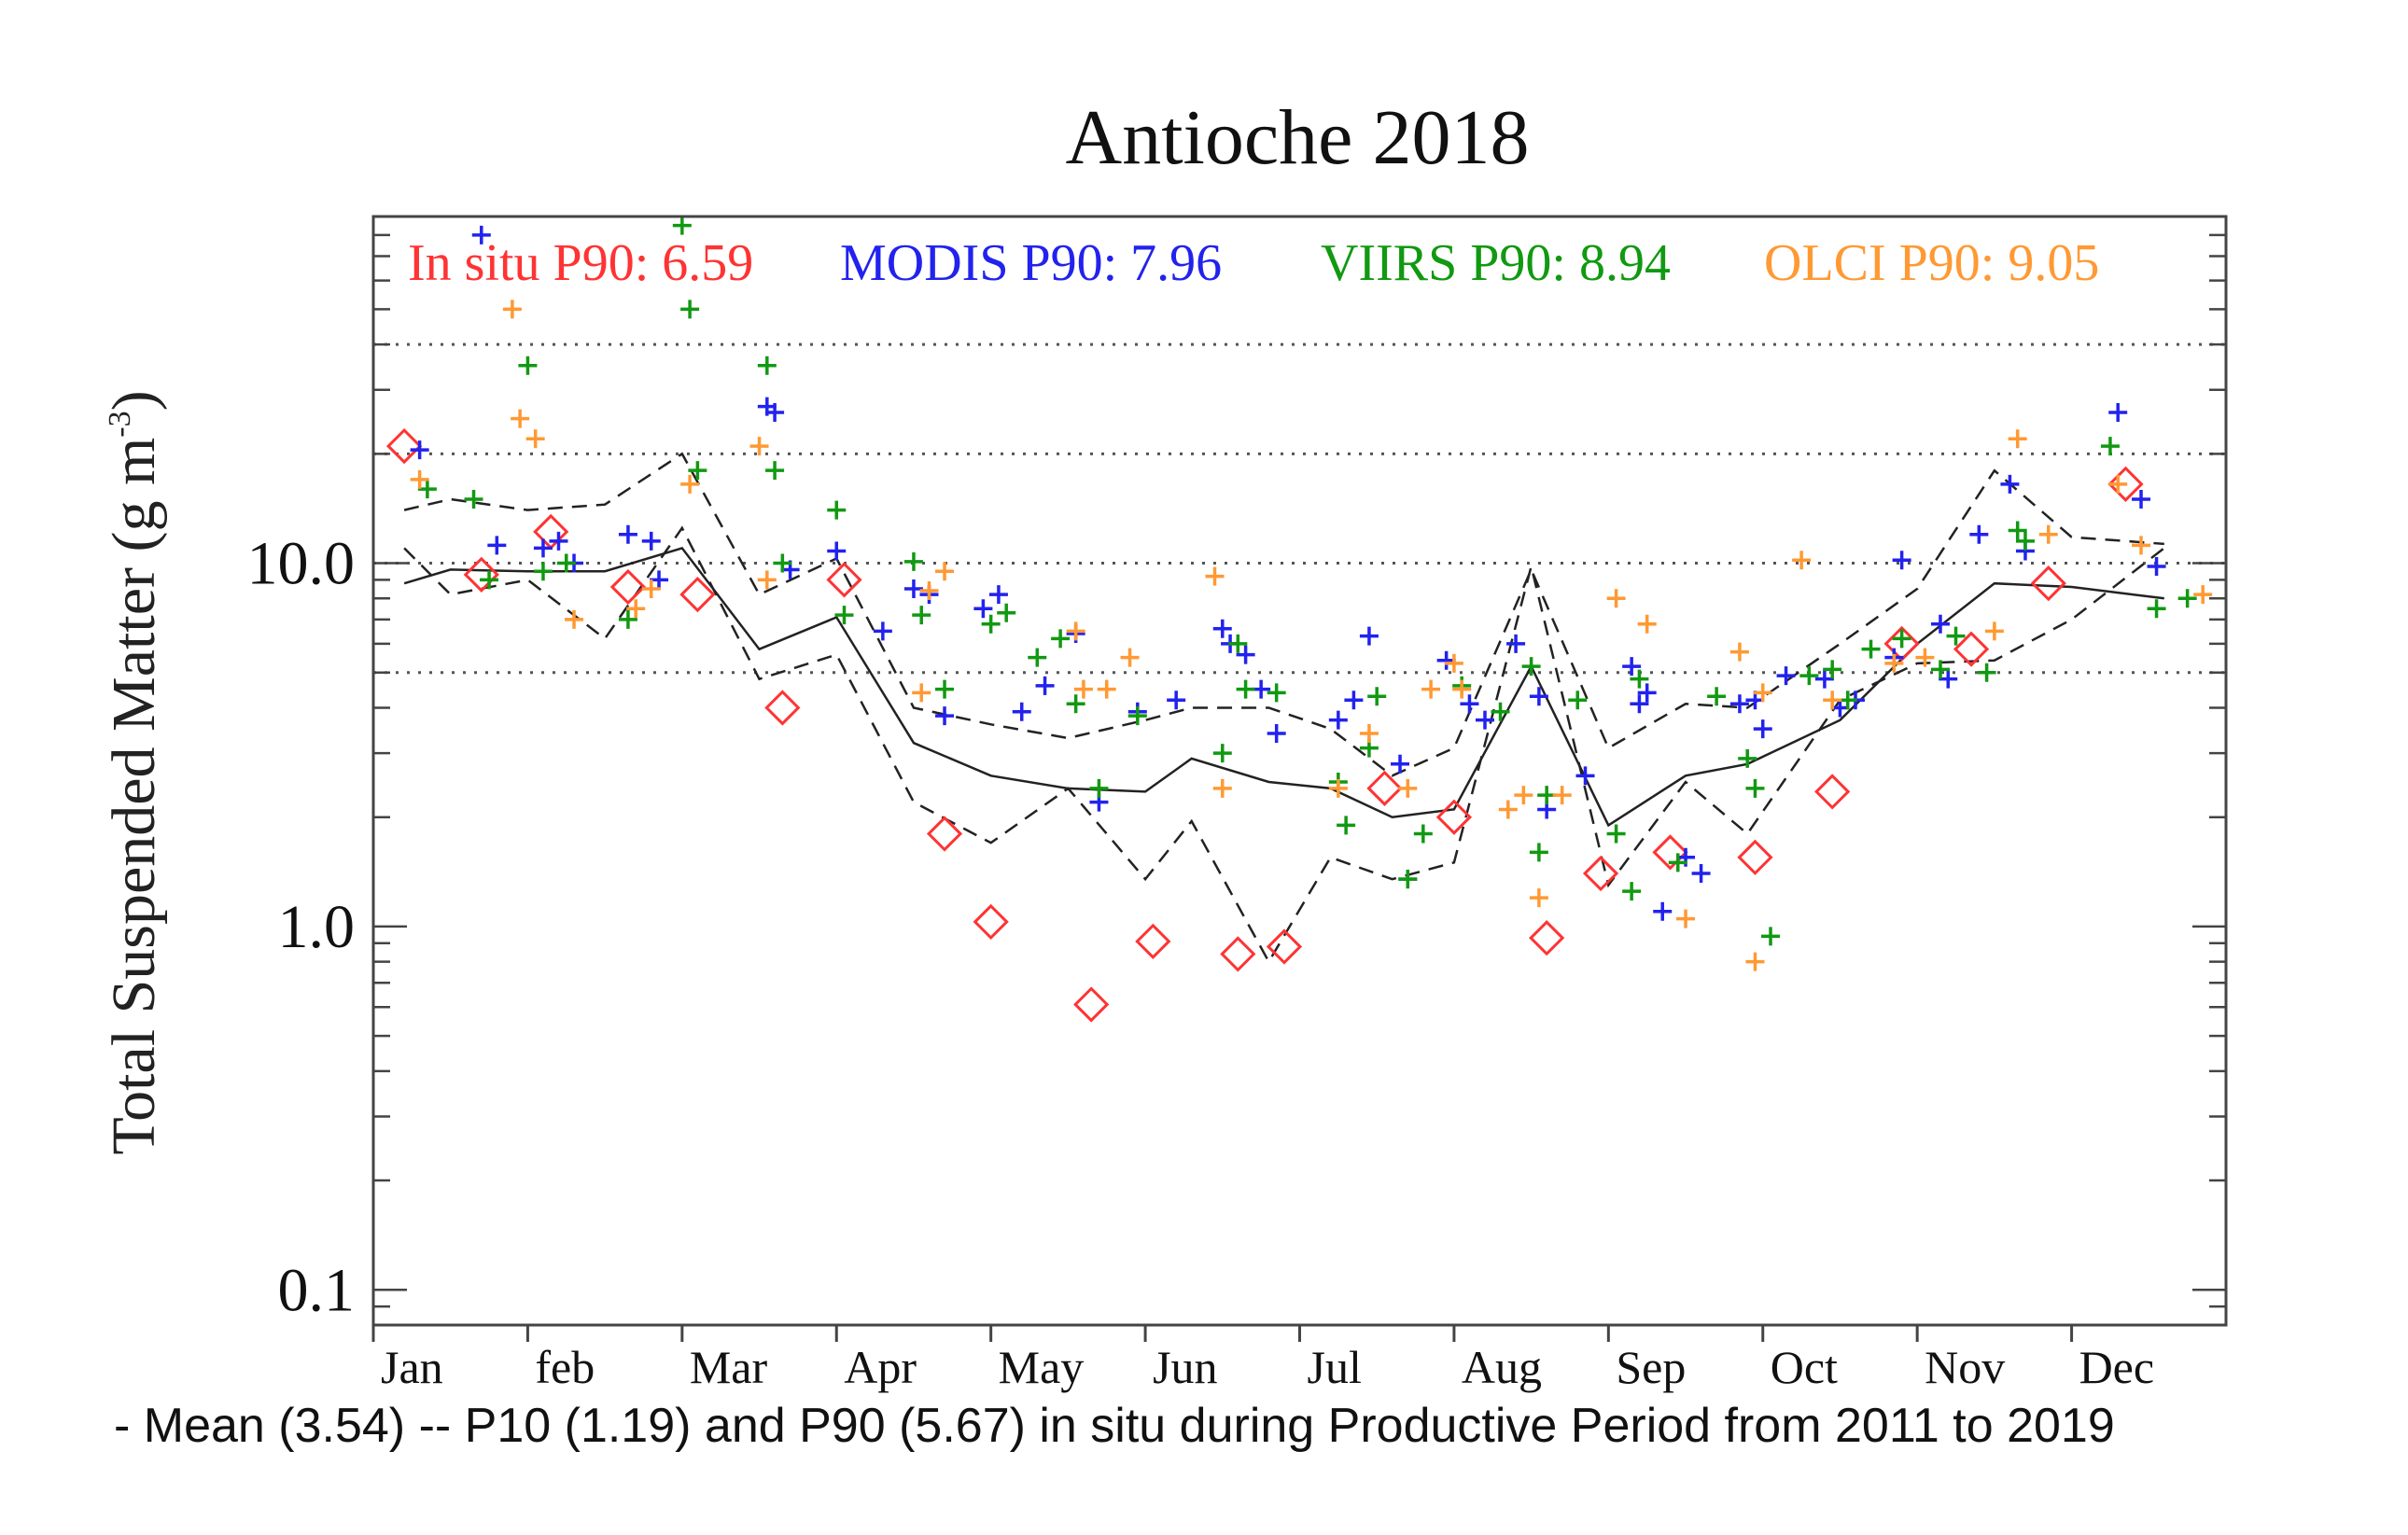 This screenshot has height=1535, width=2408. Describe the element at coordinates (1031, 263) in the screenshot. I see `legend-modis: MODIS P90: 7.96` at that location.